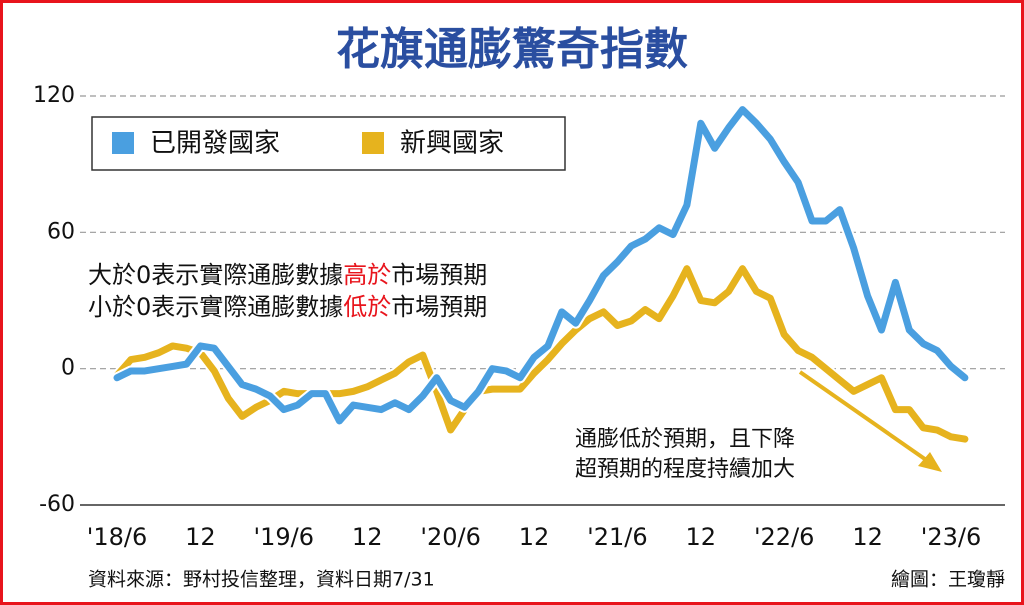 Image resolution: width=1024 pixels, height=605 pixels. Describe the element at coordinates (951, 537) in the screenshot. I see `x-tick-label: '23/6` at that location.